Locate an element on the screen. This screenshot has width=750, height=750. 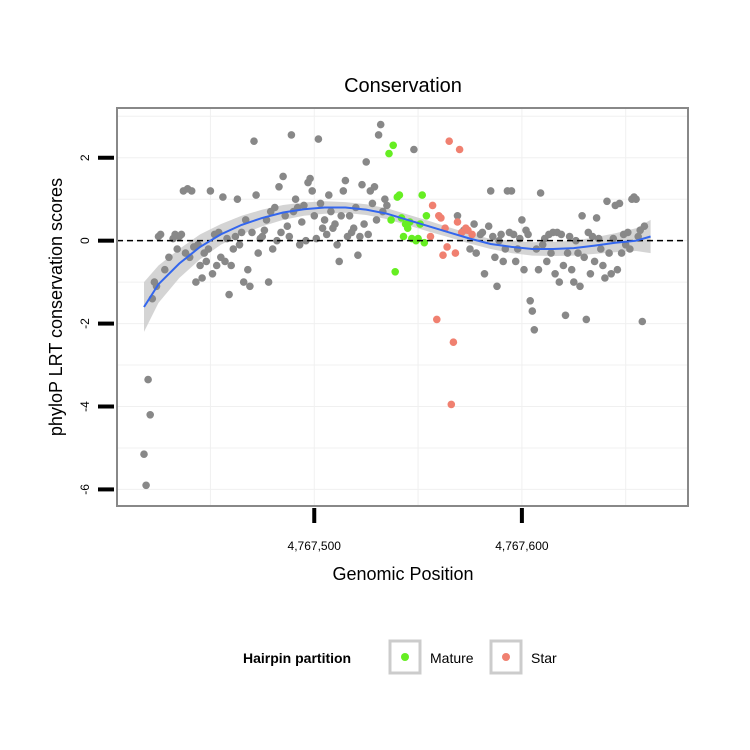
legend-dot-star is located at coordinates (506, 657).